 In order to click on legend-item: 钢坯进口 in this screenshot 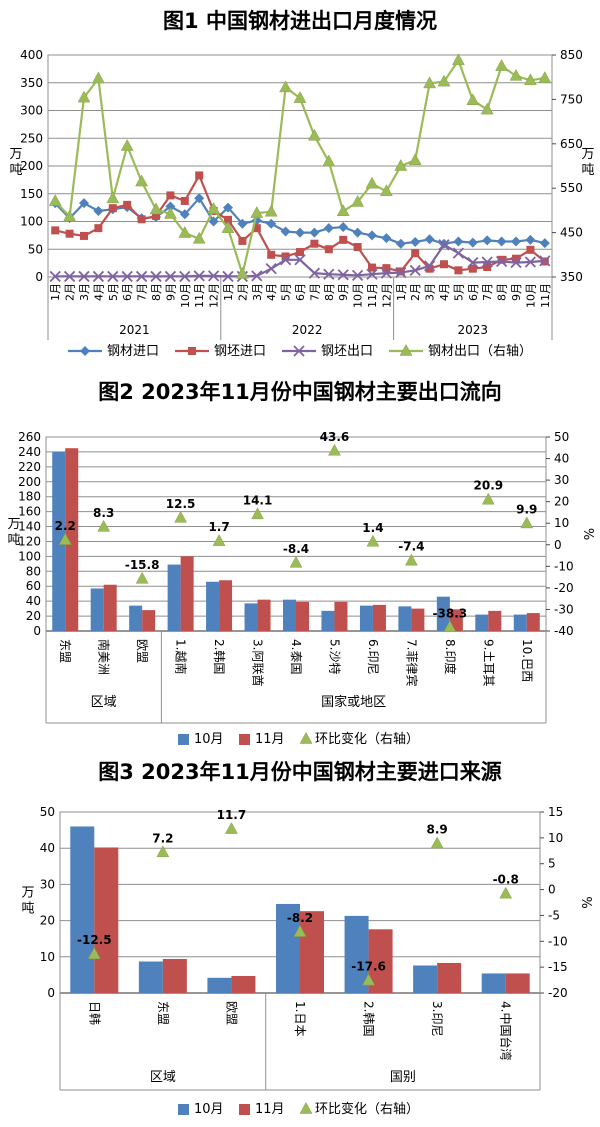, I will do `click(220, 351)`.